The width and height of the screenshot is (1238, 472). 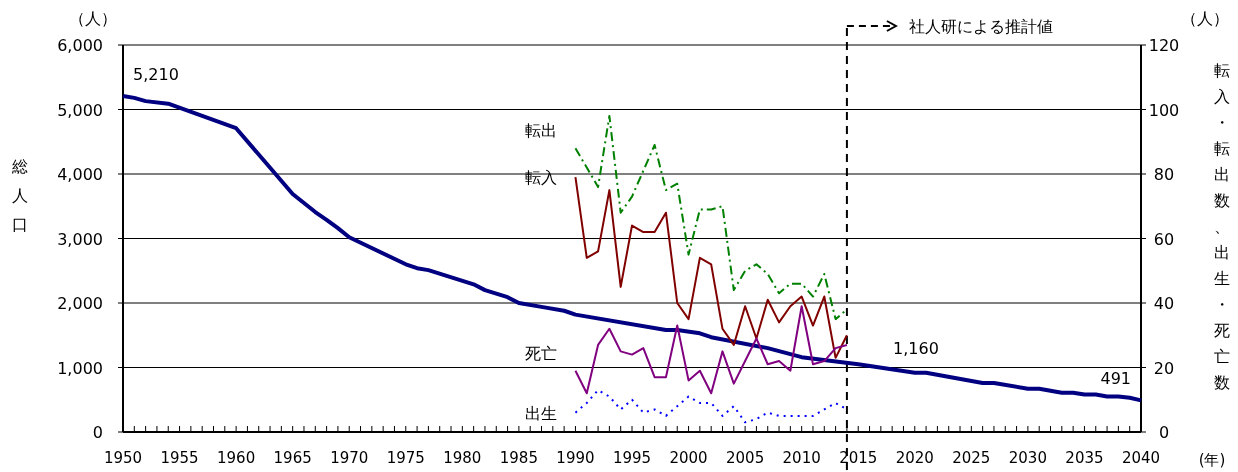 I want to click on series-label: 死亡, so click(x=541, y=353).